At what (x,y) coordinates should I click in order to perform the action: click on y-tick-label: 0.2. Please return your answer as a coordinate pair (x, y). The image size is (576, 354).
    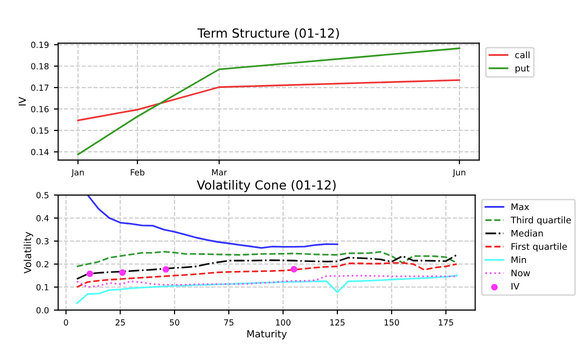
    Looking at the image, I should click on (42, 264).